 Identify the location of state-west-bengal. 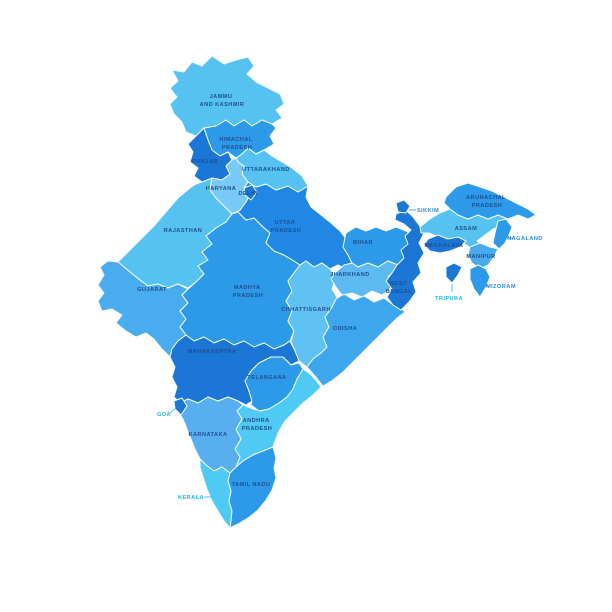
(405, 260).